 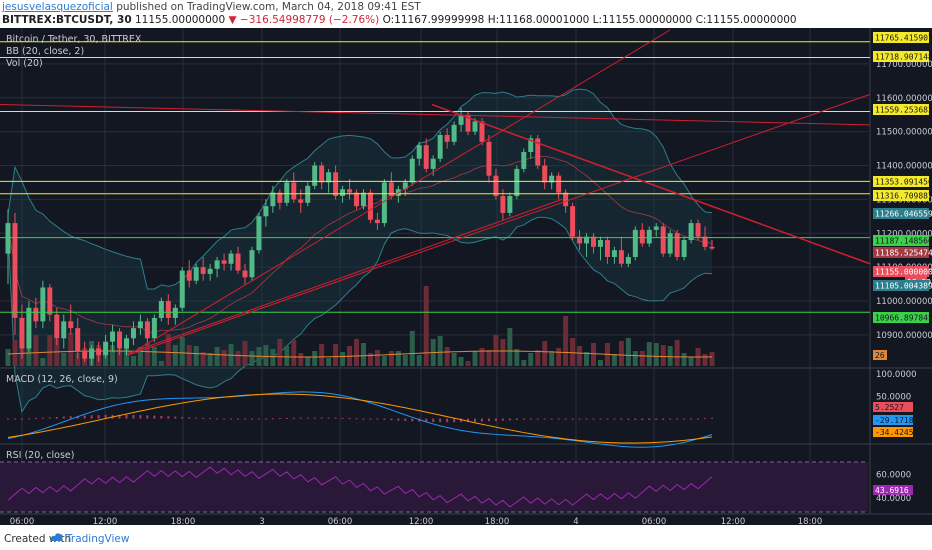 What do you see at coordinates (903, 253) in the screenshot?
I see `price-tag-label: 11185.52547457` at bounding box center [903, 253].